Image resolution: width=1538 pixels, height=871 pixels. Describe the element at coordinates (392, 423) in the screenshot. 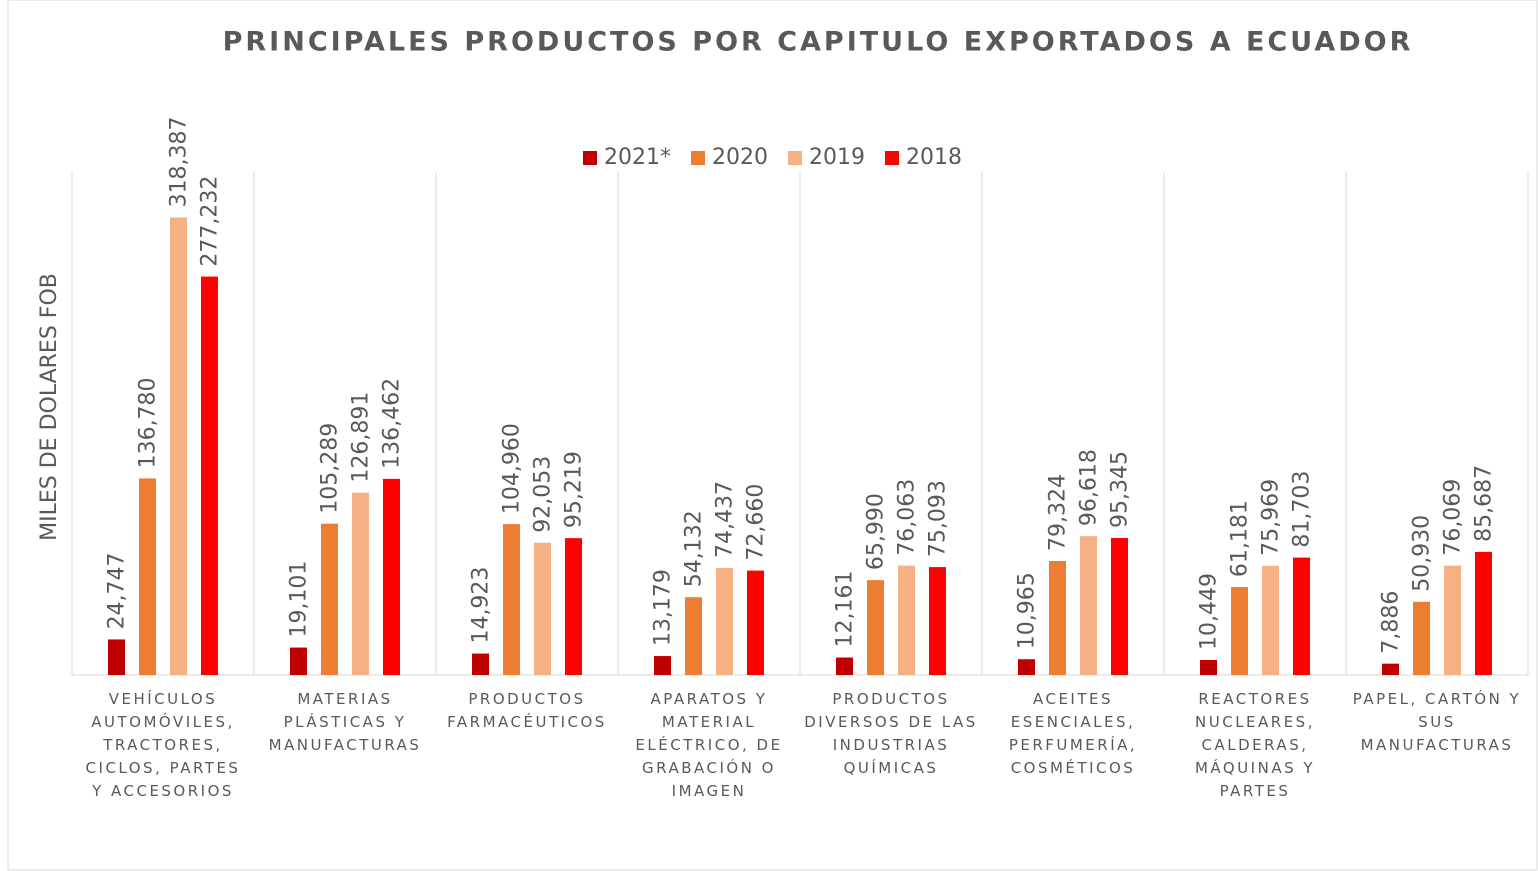

I see `value-label: 136,462` at that location.